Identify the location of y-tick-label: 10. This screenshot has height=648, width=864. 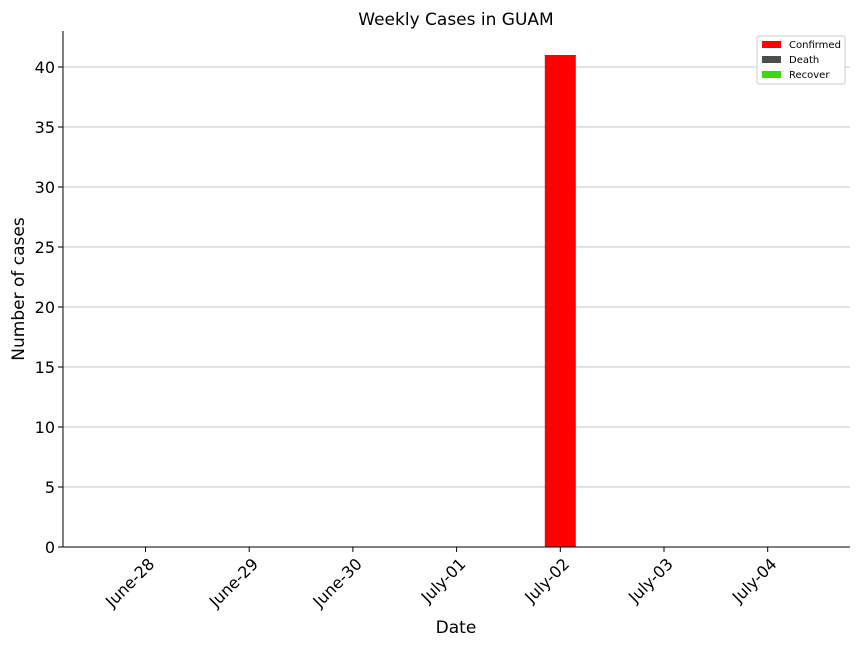
(45, 427).